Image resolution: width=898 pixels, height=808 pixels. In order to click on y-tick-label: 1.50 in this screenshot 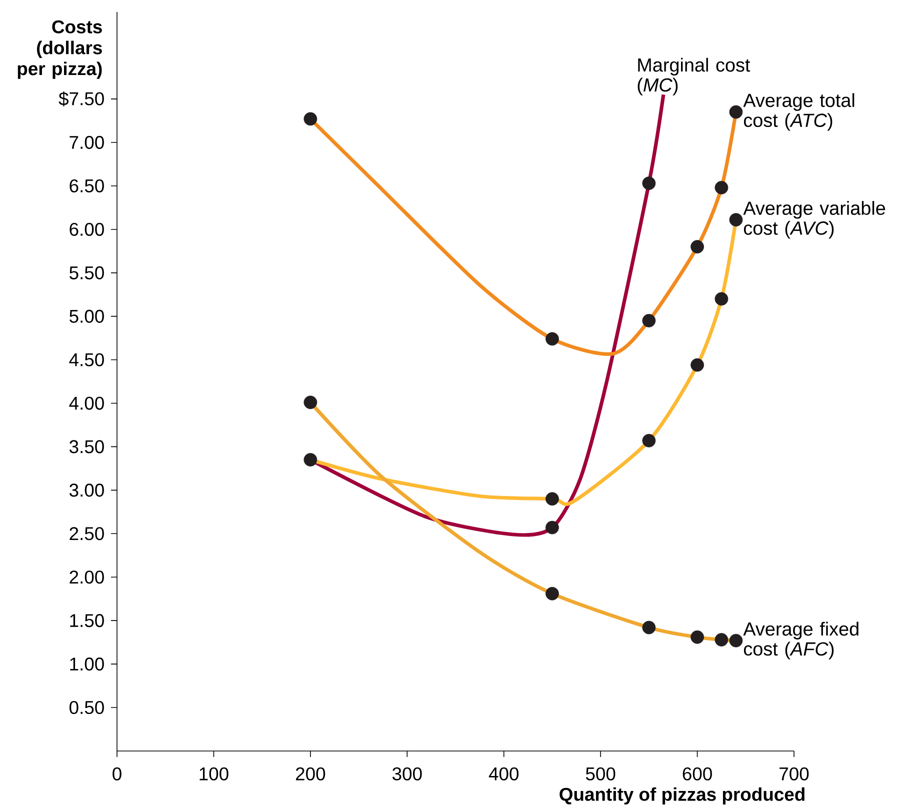, I will do `click(87, 621)`.